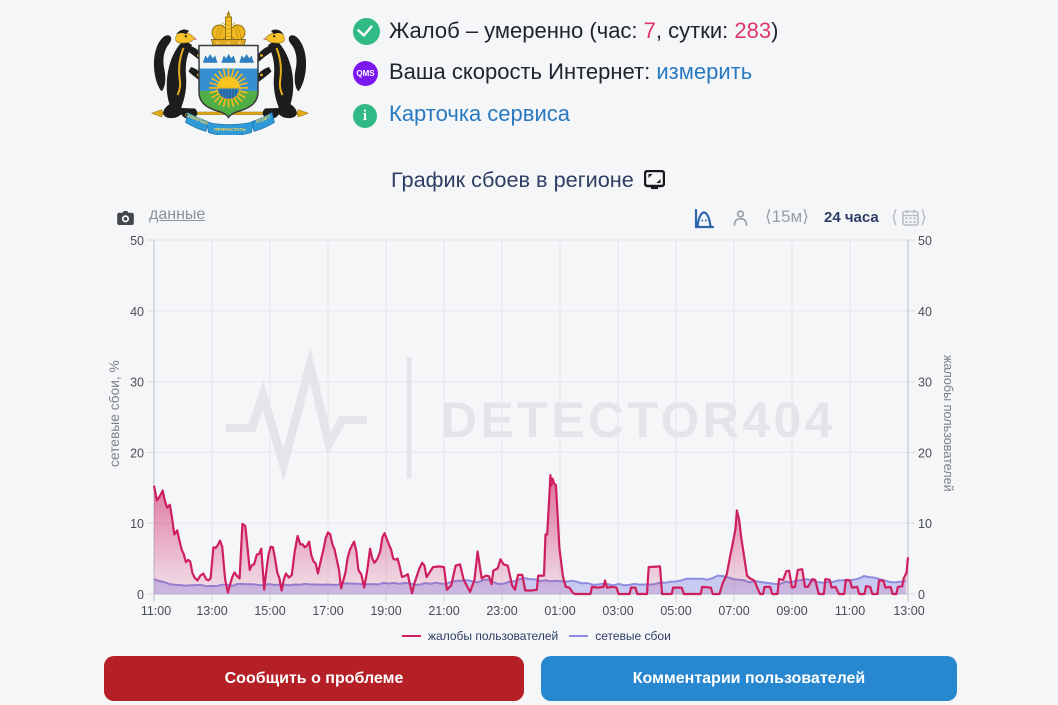 The height and width of the screenshot is (705, 1058). Describe the element at coordinates (791, 611) in the screenshot. I see `svg-text: 09:00` at that location.